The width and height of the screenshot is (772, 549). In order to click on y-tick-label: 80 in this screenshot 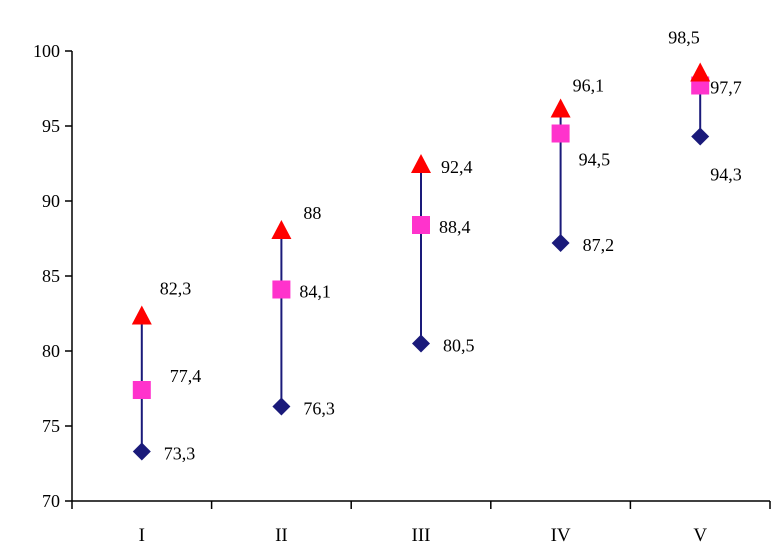, I will do `click(51, 351)`.